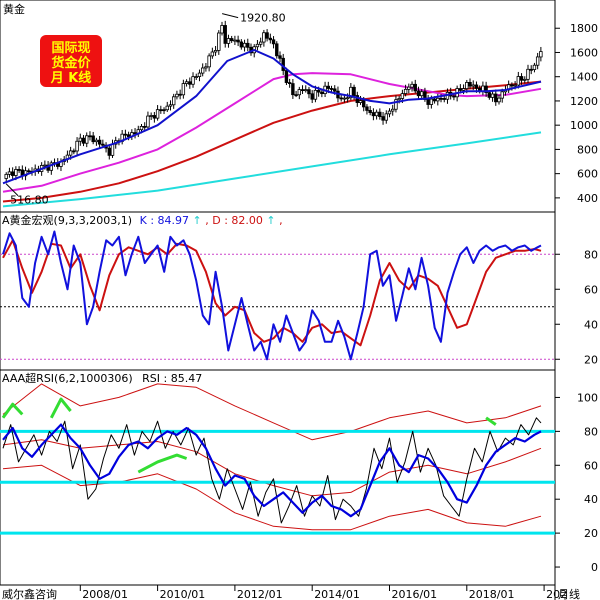 This screenshot has width=600, height=600. I want to click on kdj-end: ,, so click(281, 220).